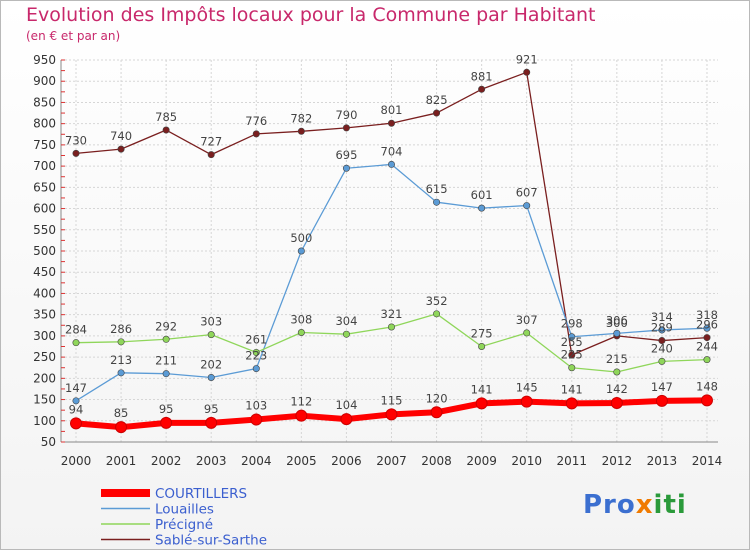  What do you see at coordinates (346, 461) in the screenshot?
I see `x-tick-label: 2006` at bounding box center [346, 461].